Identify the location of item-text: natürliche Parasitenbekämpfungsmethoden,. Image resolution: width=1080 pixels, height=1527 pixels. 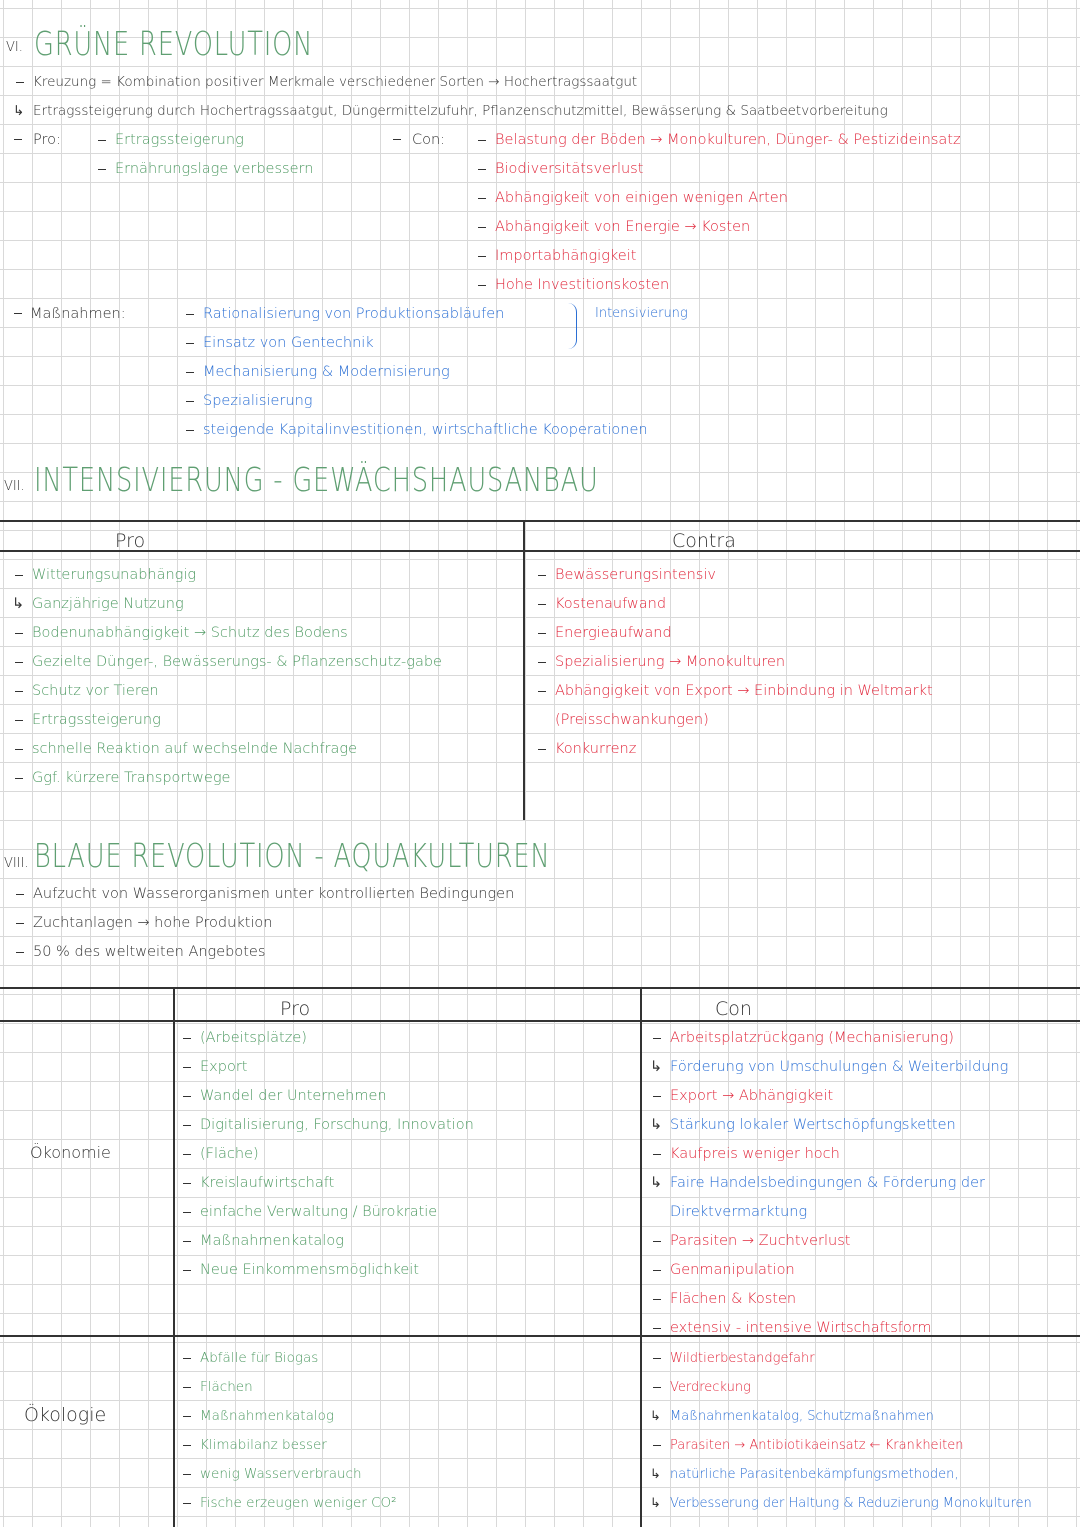
(814, 1474).